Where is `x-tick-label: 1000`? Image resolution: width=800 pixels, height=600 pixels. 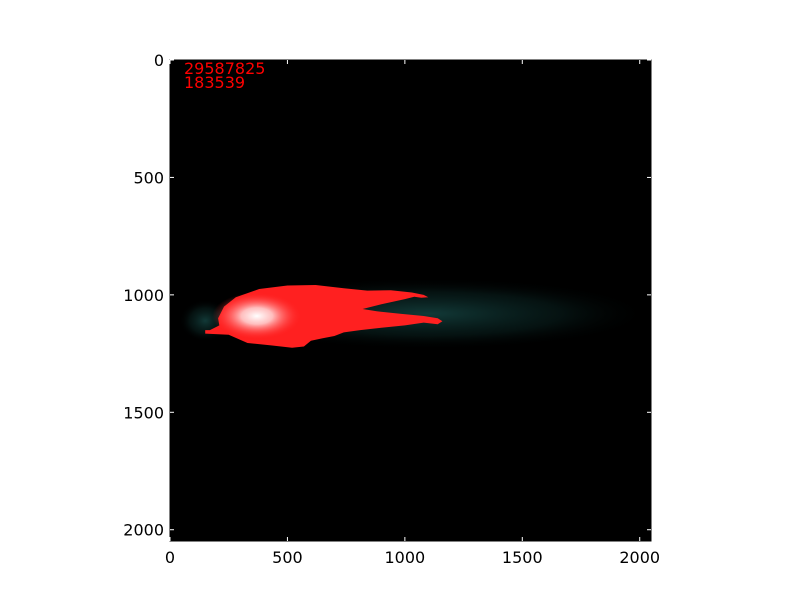
x-tick-label: 1000 is located at coordinates (405, 557).